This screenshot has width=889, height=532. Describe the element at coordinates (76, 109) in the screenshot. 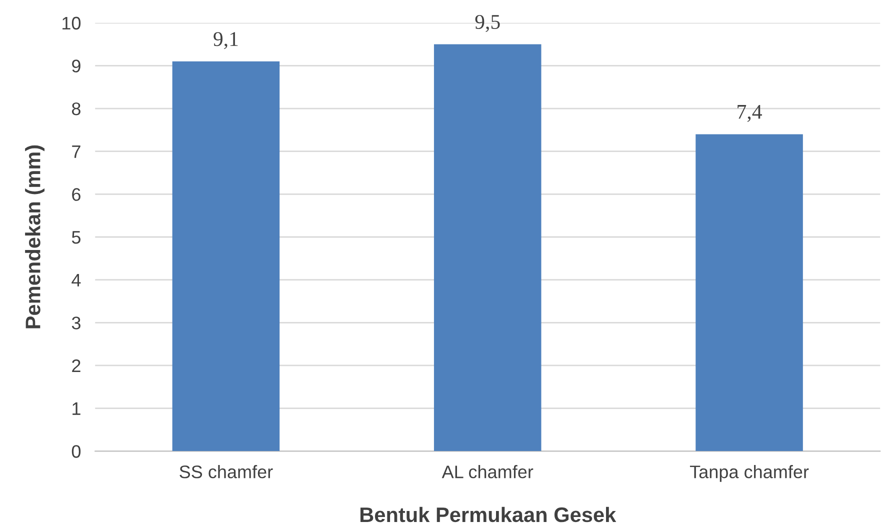

I see `y-tick-label: 8` at that location.